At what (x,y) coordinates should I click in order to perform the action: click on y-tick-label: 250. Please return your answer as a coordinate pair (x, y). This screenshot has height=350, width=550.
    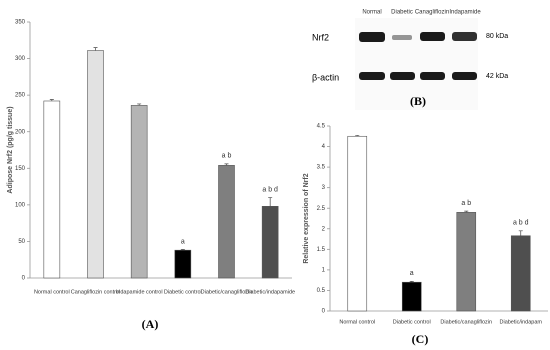
    Looking at the image, I should click on (20, 96).